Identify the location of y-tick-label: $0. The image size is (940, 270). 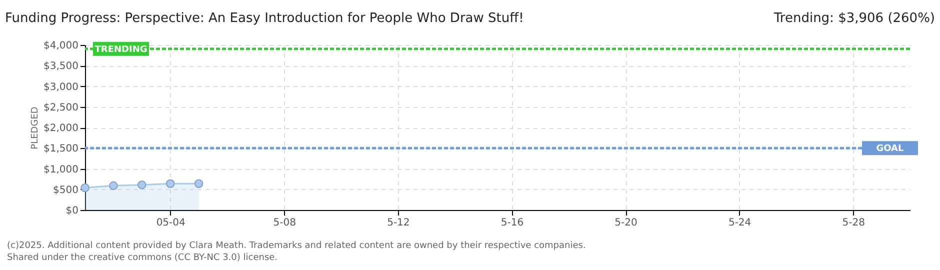
(72, 211).